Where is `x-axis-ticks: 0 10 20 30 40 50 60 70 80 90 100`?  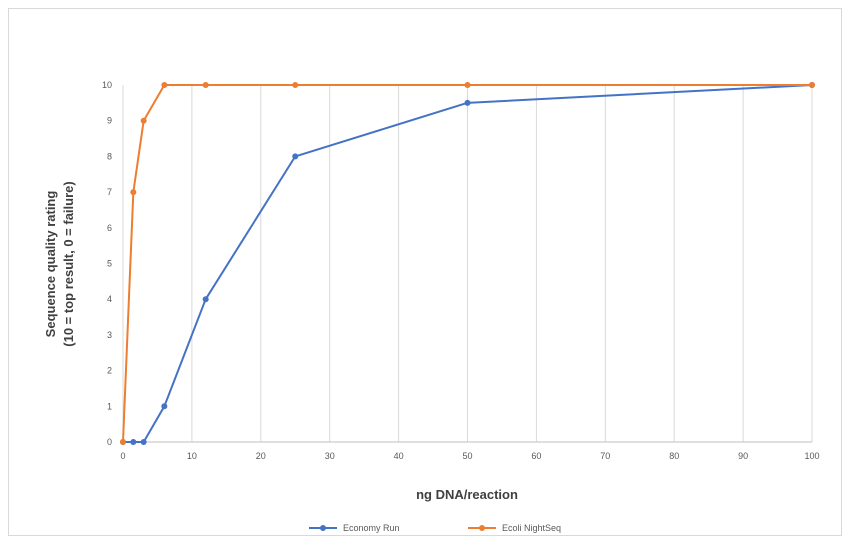
x-axis-ticks: 0 10 20 30 40 50 60 70 80 90 100 is located at coordinates (469, 456).